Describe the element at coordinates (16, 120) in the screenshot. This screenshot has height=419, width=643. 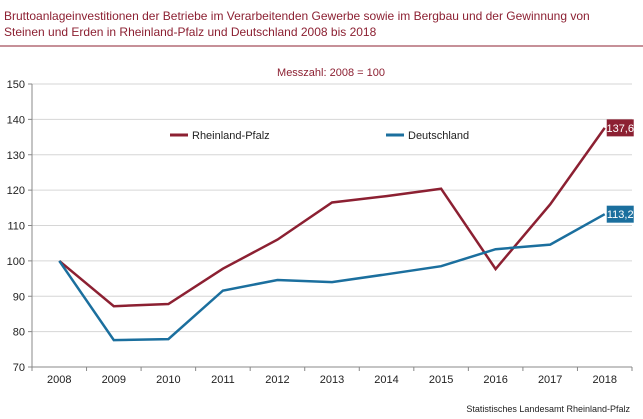
I see `y-tick-label: 140` at that location.